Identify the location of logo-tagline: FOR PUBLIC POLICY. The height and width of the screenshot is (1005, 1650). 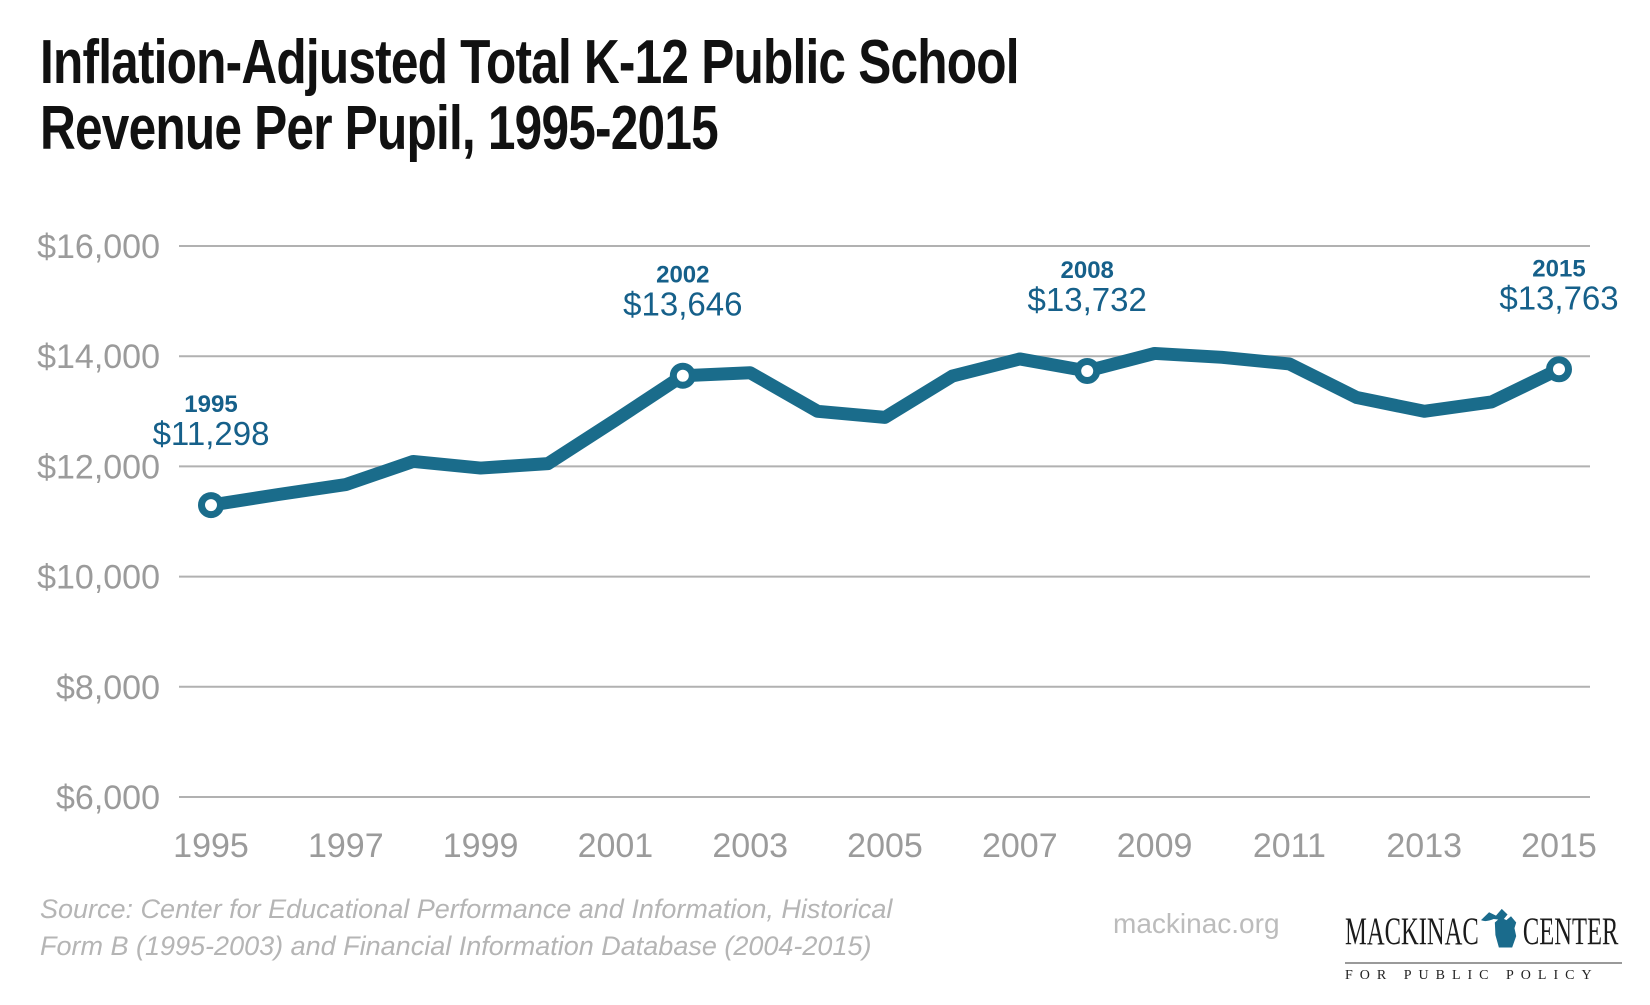
(1472, 975).